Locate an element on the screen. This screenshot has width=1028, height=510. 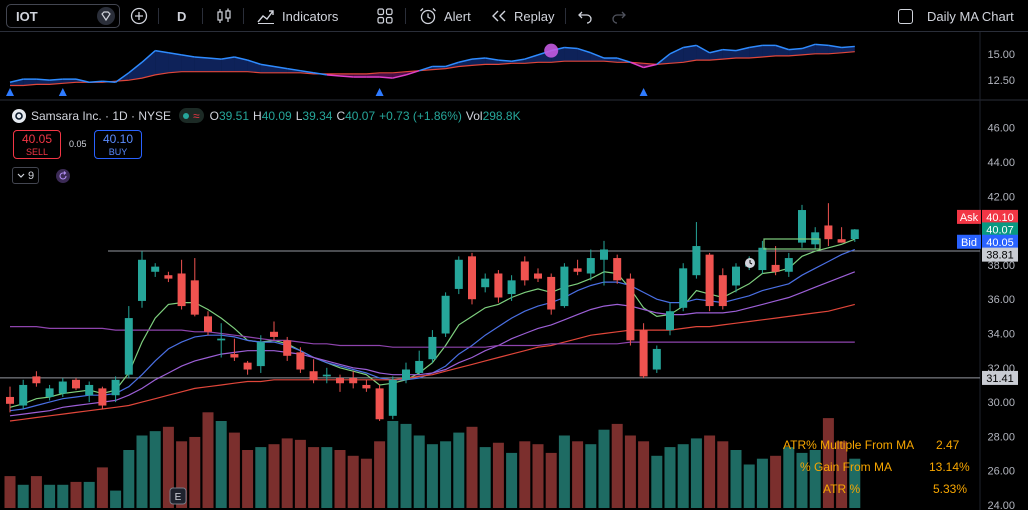
open-value: 39.51 is located at coordinates (234, 115).